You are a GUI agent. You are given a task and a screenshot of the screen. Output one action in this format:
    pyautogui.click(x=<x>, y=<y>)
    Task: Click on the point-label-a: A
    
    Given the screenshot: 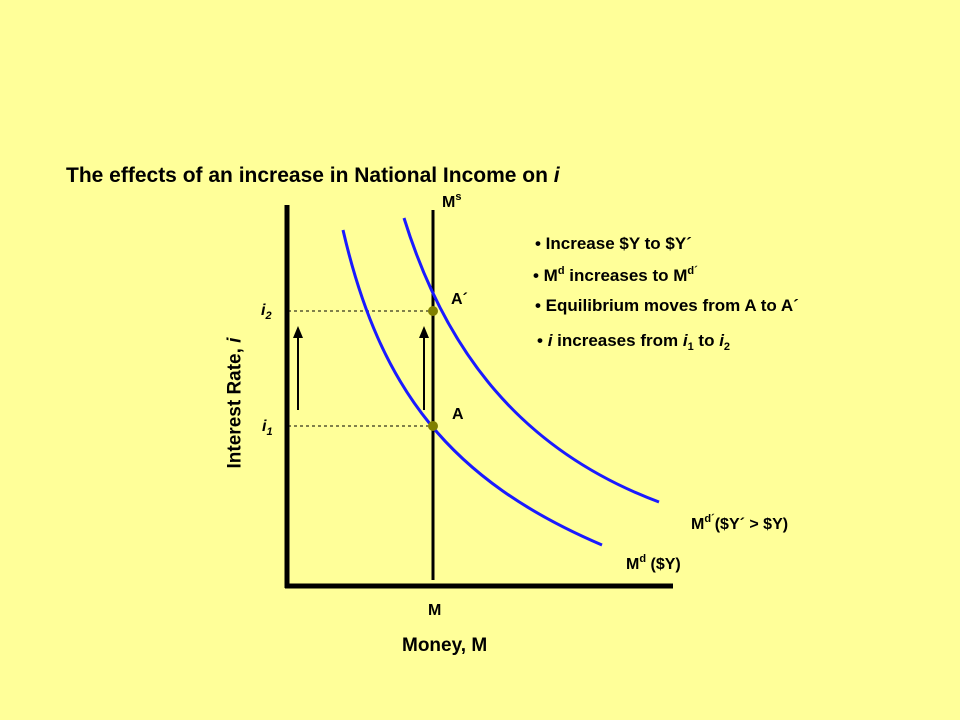 What is the action you would take?
    pyautogui.click(x=458, y=414)
    